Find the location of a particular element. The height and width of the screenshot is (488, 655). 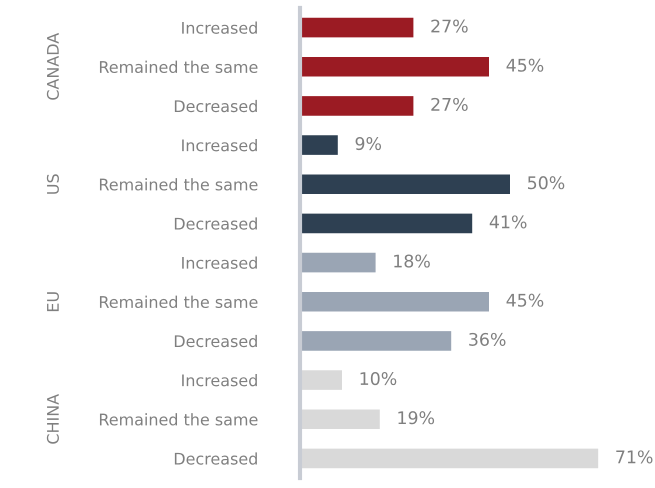

data-label: 19% is located at coordinates (416, 417).